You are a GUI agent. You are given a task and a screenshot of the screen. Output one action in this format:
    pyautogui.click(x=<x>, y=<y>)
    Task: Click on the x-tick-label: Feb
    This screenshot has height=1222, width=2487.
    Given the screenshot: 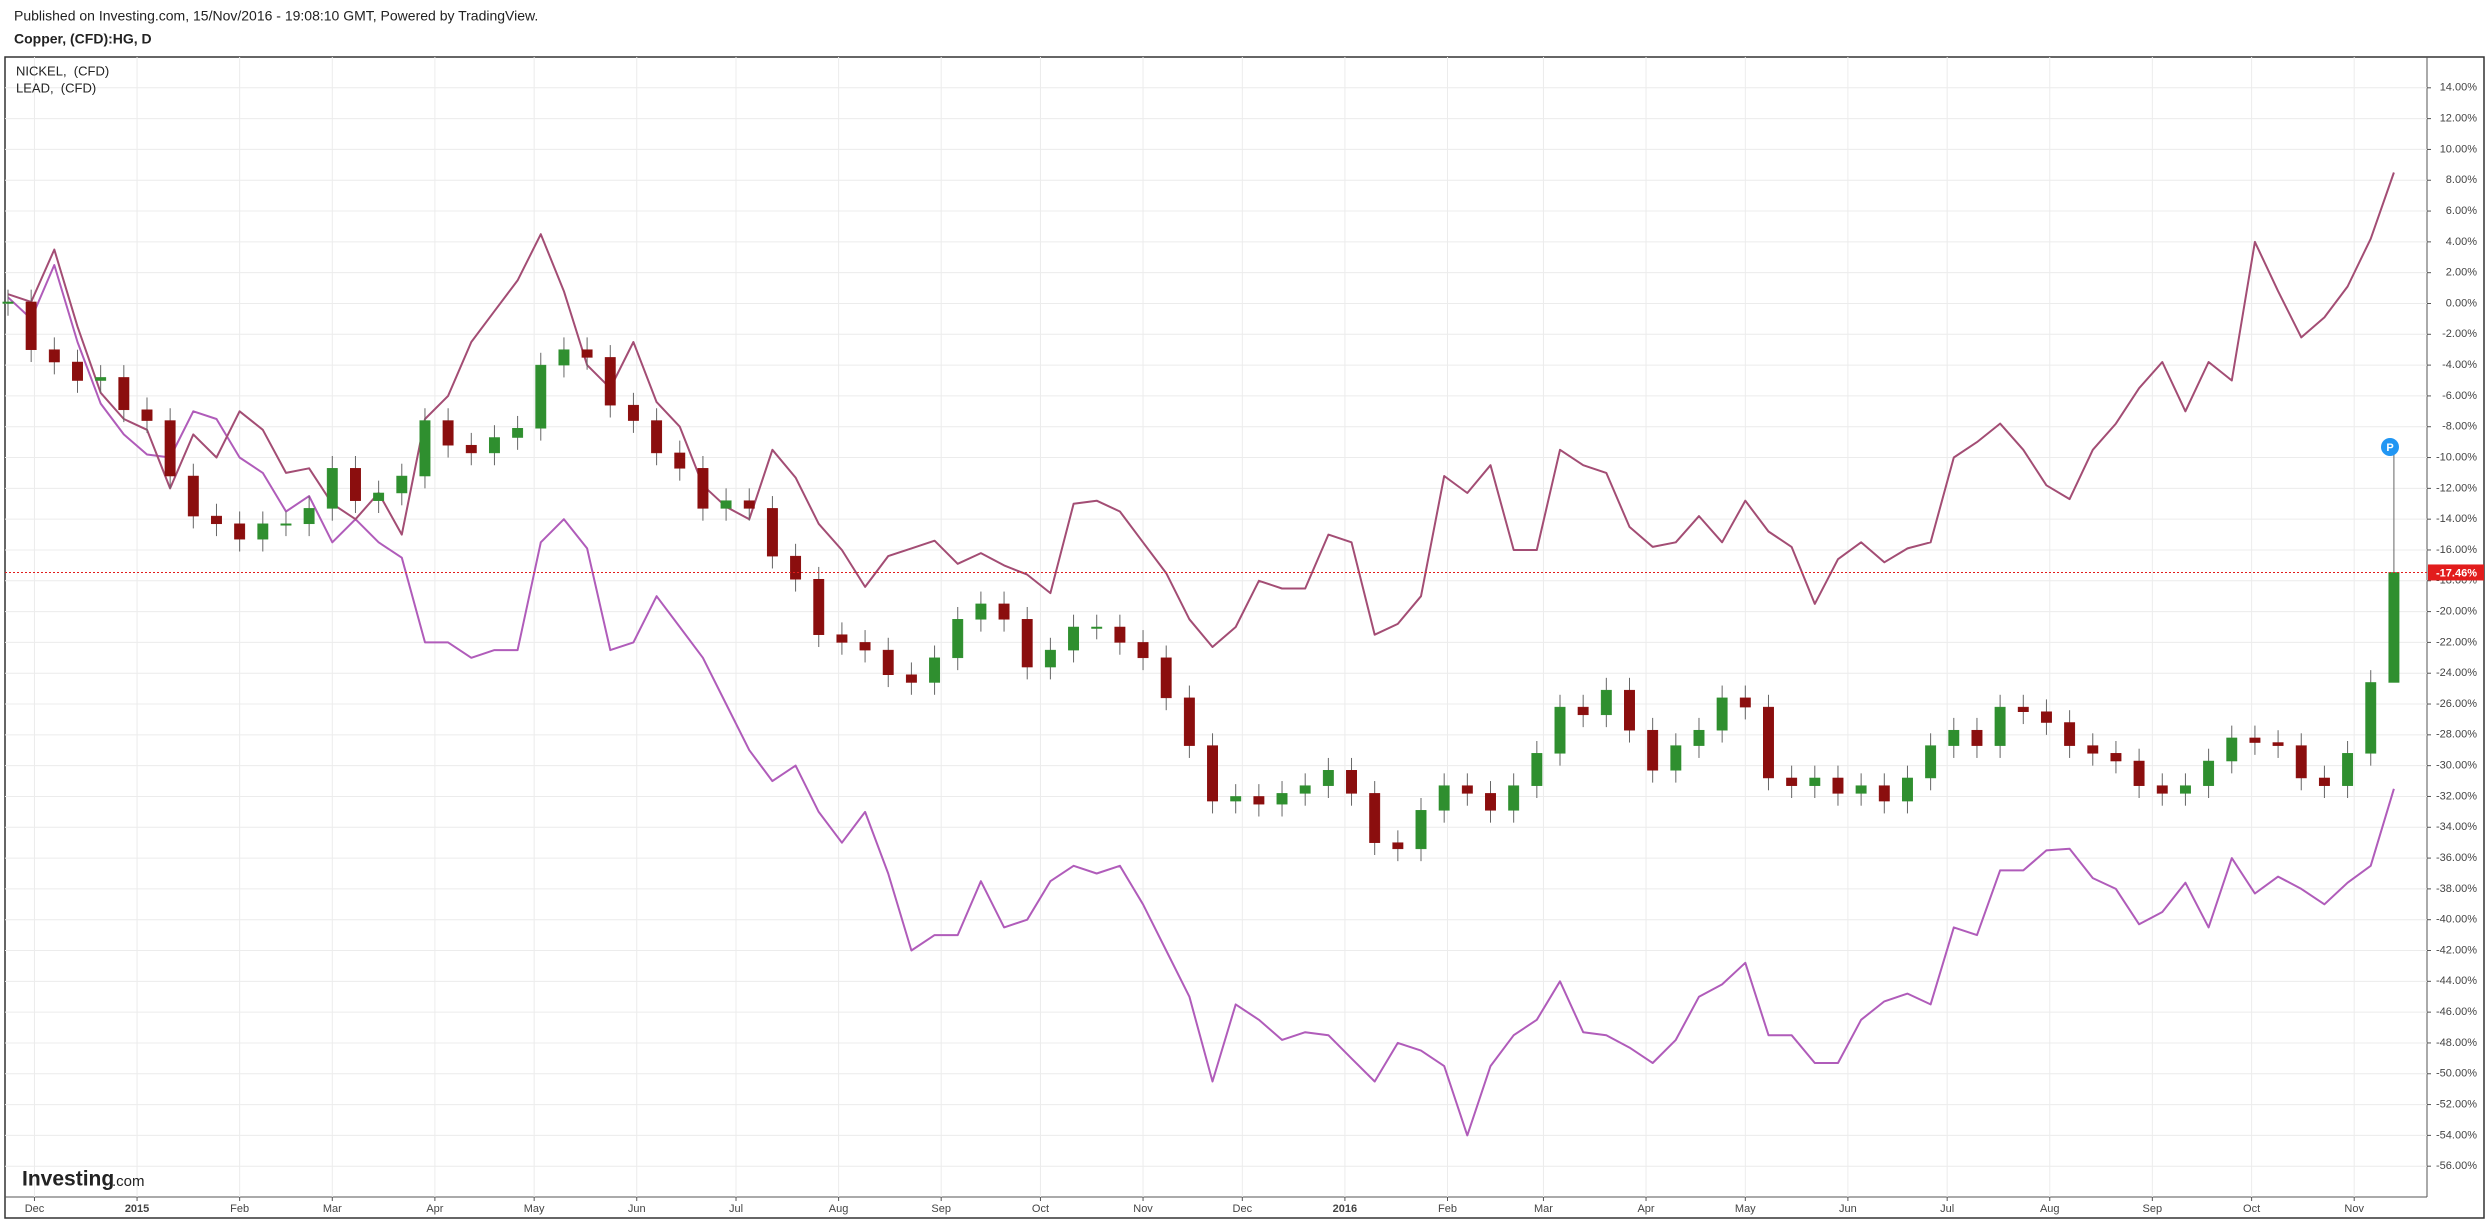 What is the action you would take?
    pyautogui.click(x=239, y=1209)
    